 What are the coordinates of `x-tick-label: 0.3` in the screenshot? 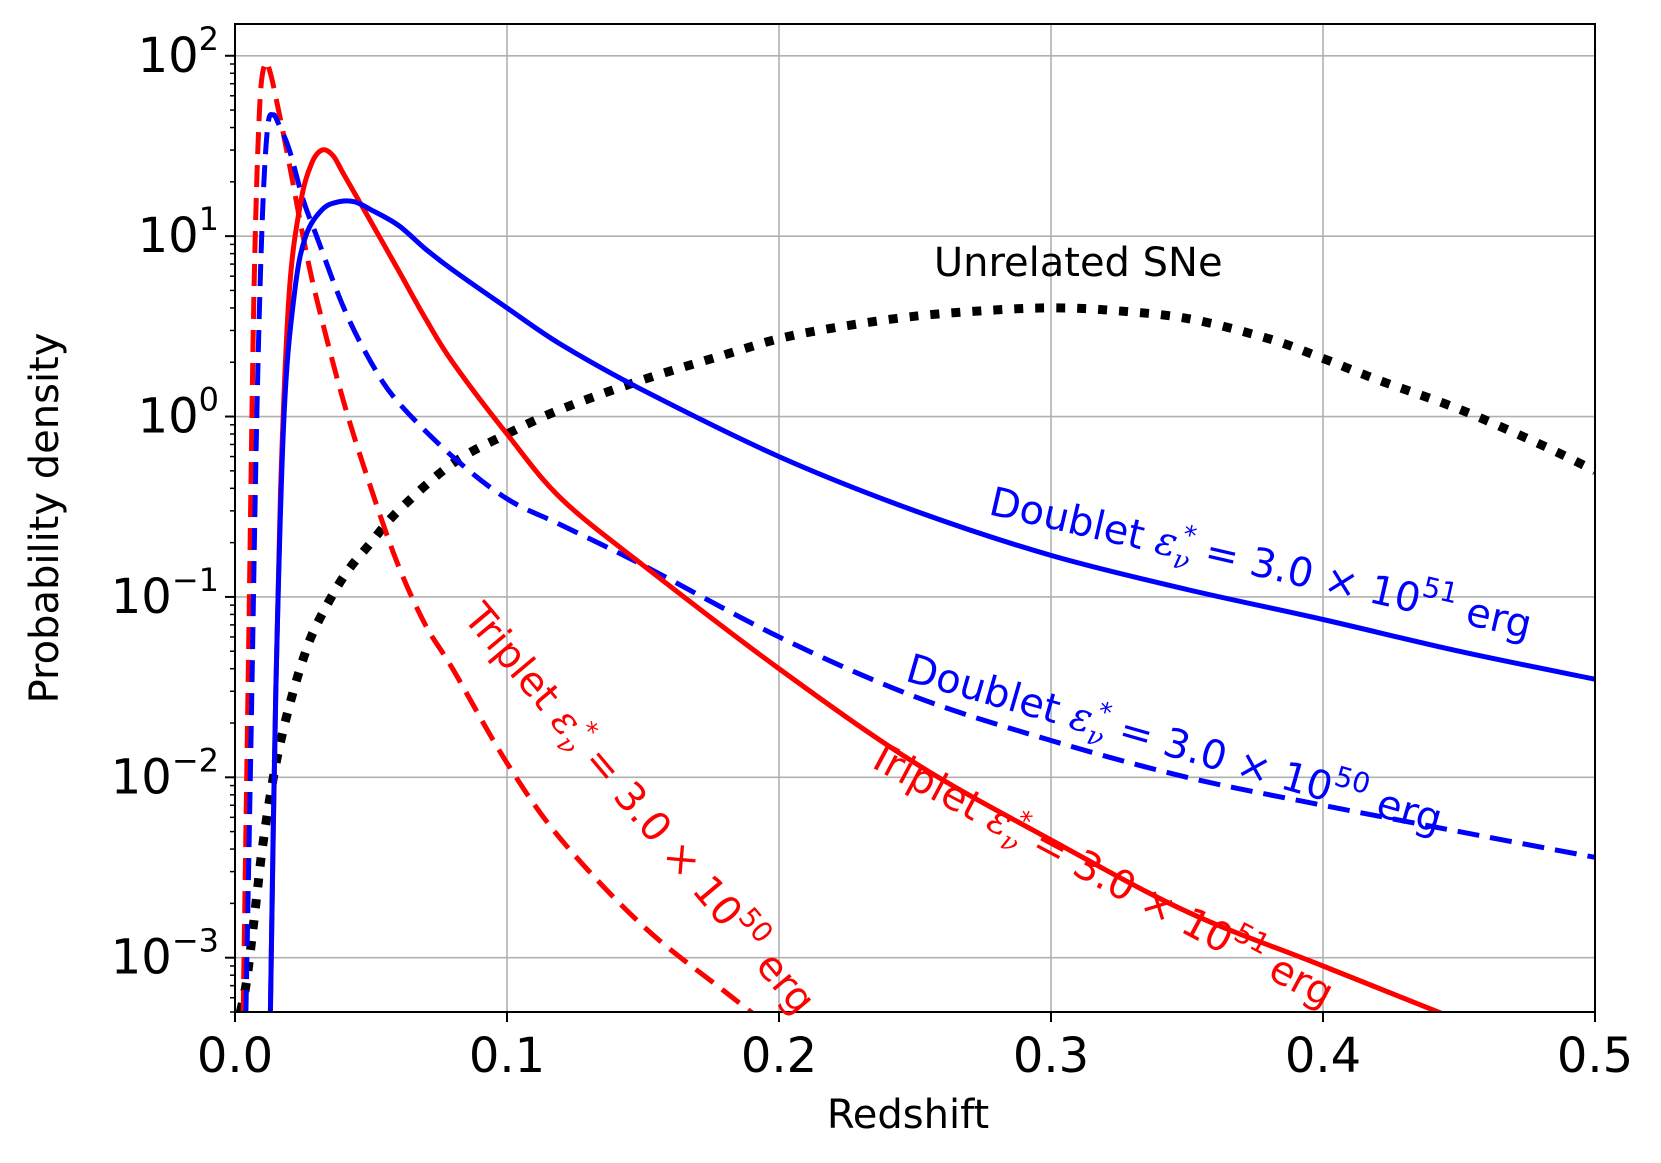 It's located at (1051, 1056).